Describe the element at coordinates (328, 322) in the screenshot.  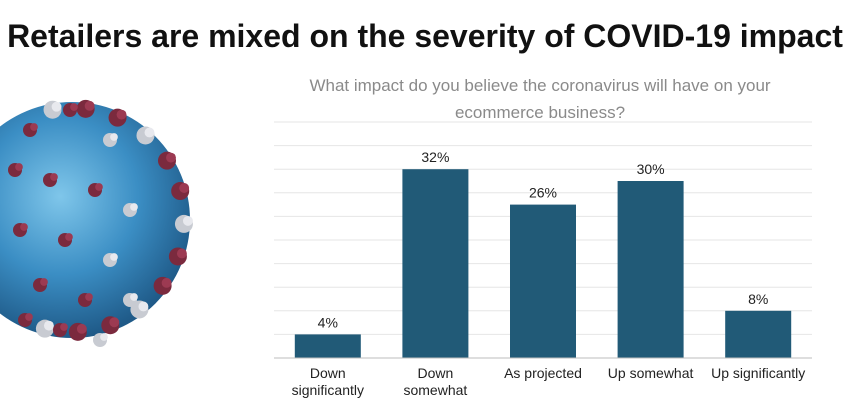
I see `bar-value-label: 4%` at that location.